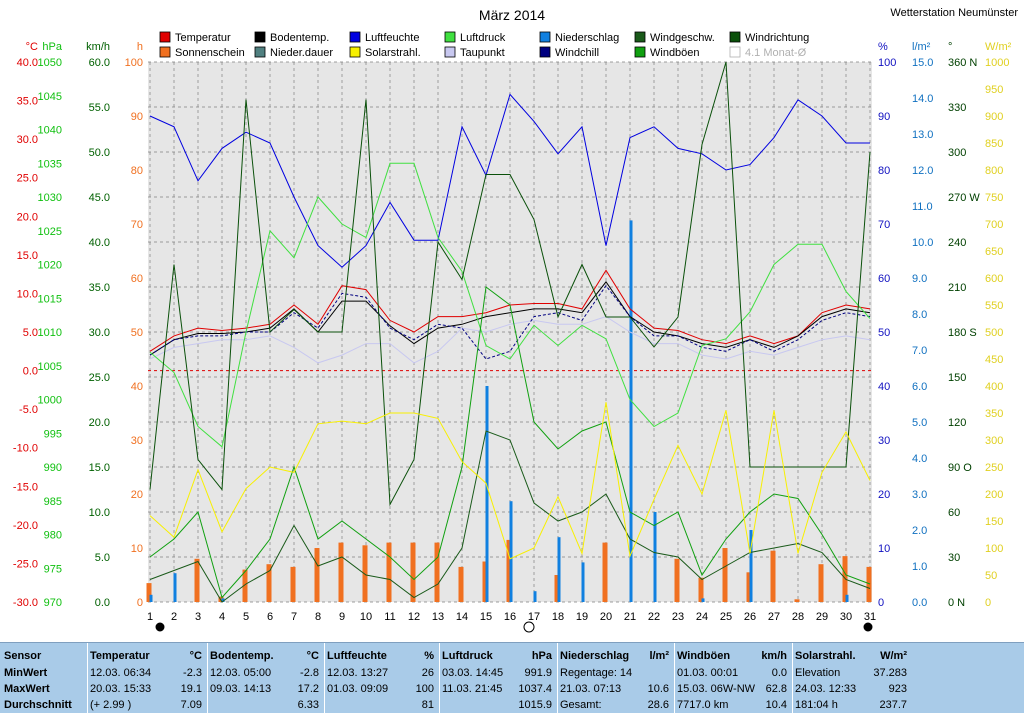 The width and height of the screenshot is (1024, 713). Describe the element at coordinates (994, 252) in the screenshot. I see `axis-tick-label: 650` at that location.